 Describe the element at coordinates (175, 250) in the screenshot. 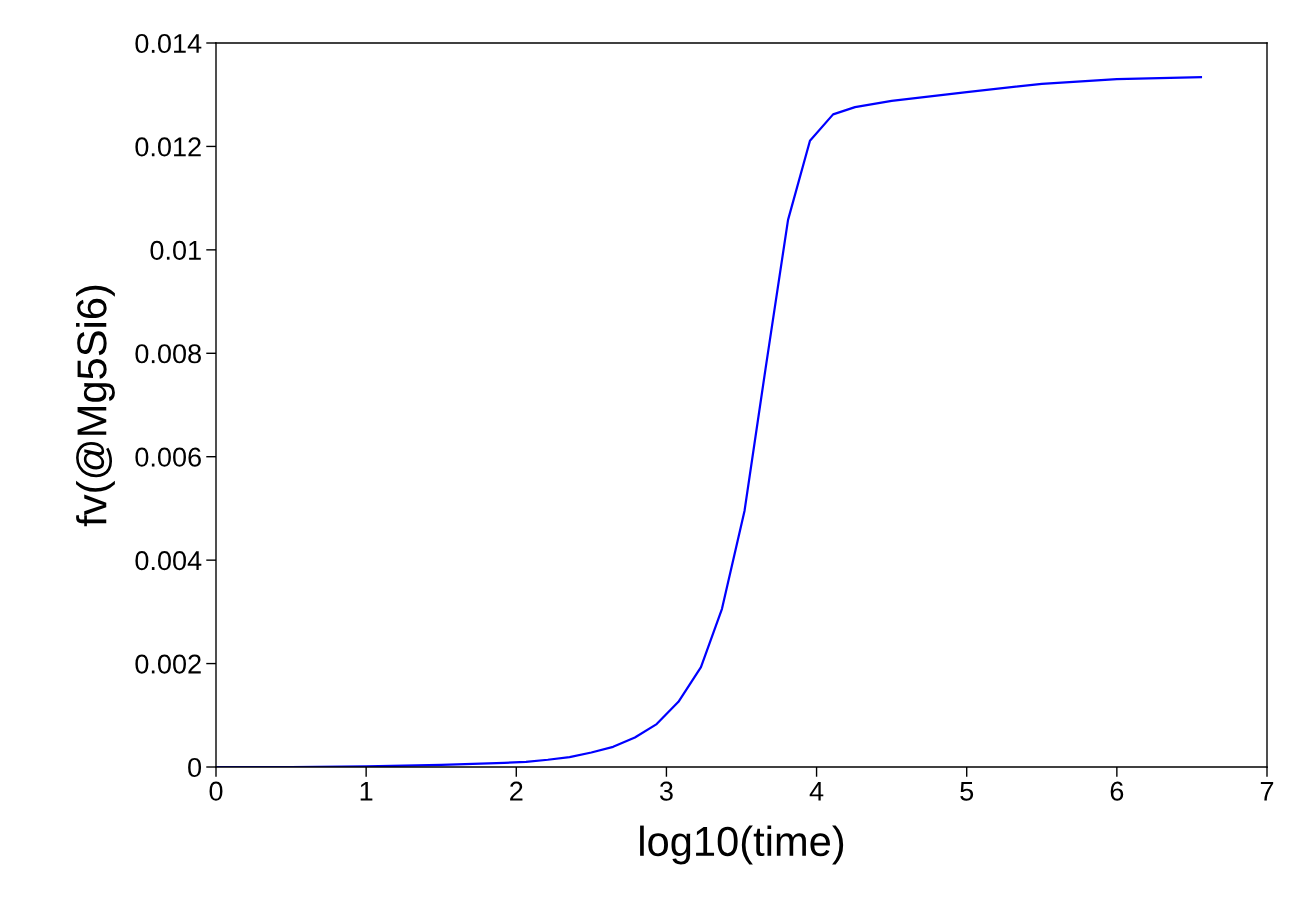

I see `y-tick-label: 0.01` at that location.